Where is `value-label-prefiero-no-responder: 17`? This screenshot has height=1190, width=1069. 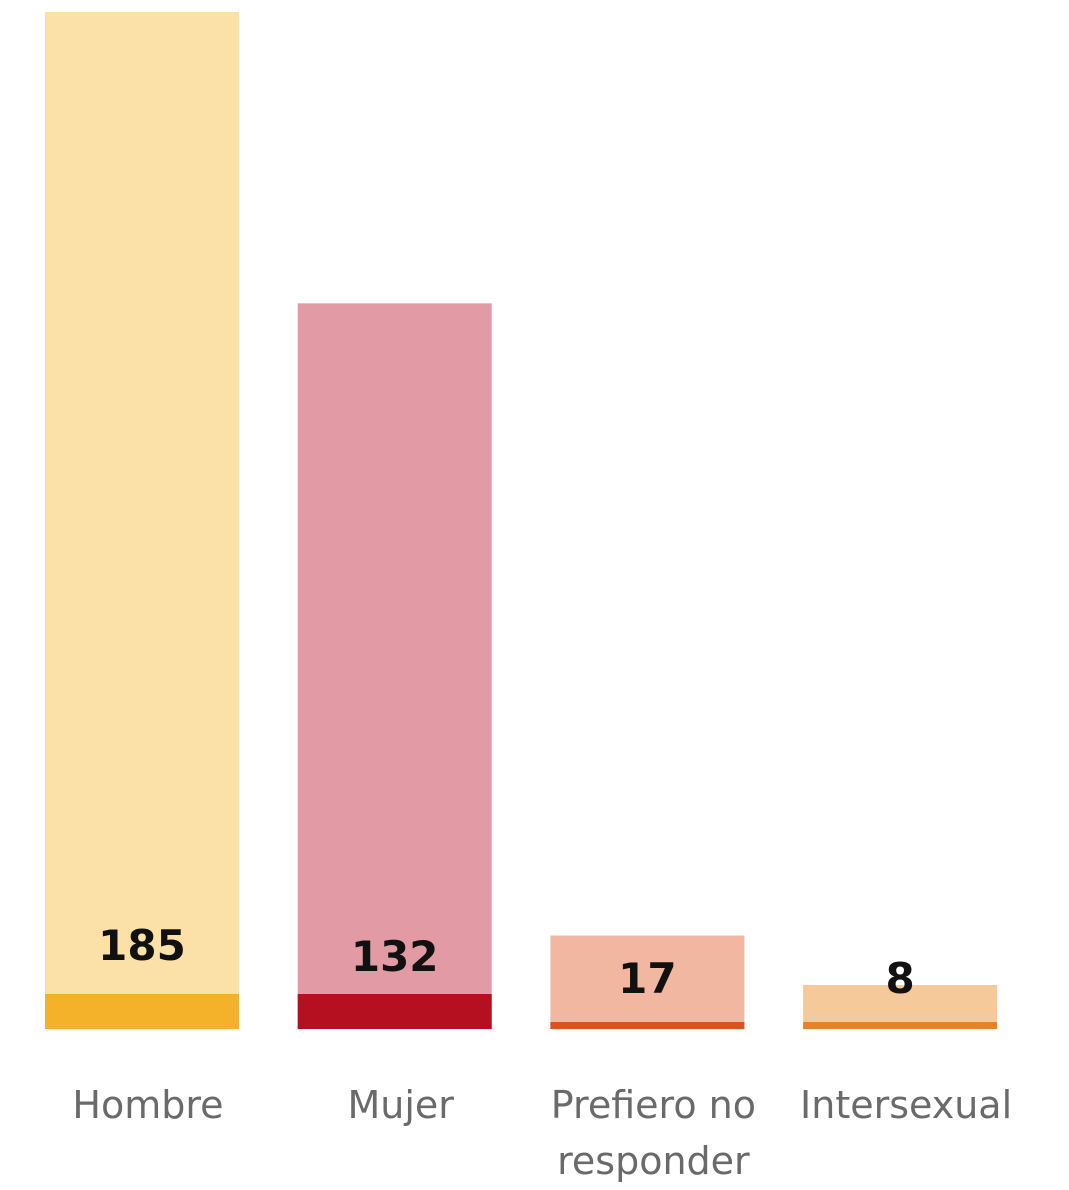
value-label-prefiero-no-responder: 17 is located at coordinates (647, 978).